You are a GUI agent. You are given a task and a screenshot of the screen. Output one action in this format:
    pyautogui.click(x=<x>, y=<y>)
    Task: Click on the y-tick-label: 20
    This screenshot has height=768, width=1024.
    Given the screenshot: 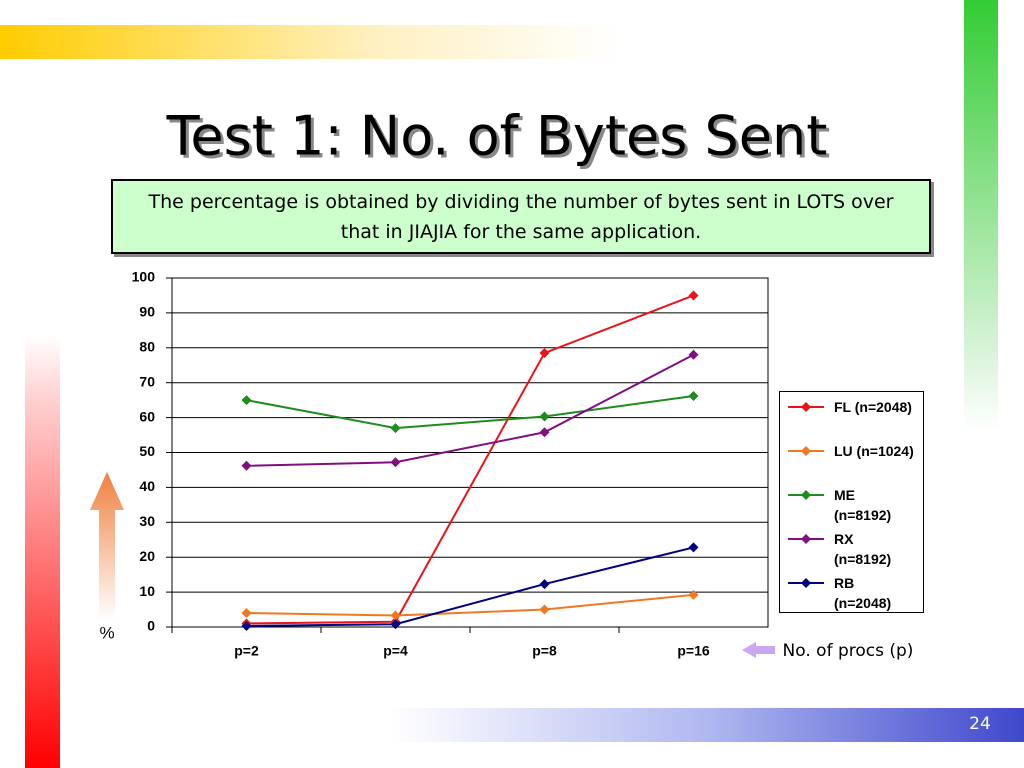 What is the action you would take?
    pyautogui.click(x=147, y=556)
    